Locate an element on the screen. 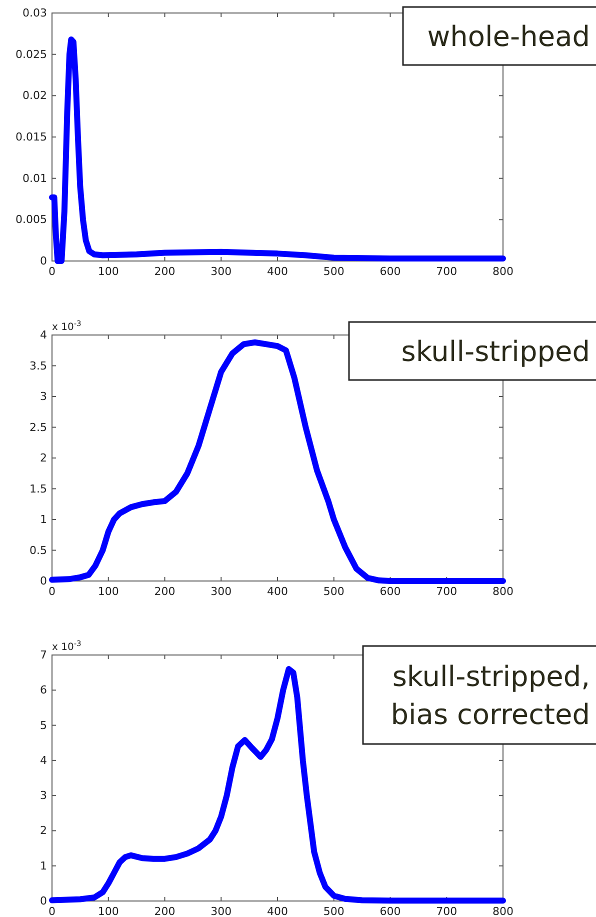 The image size is (596, 917). y-tick-label: 0.025 is located at coordinates (31, 54).